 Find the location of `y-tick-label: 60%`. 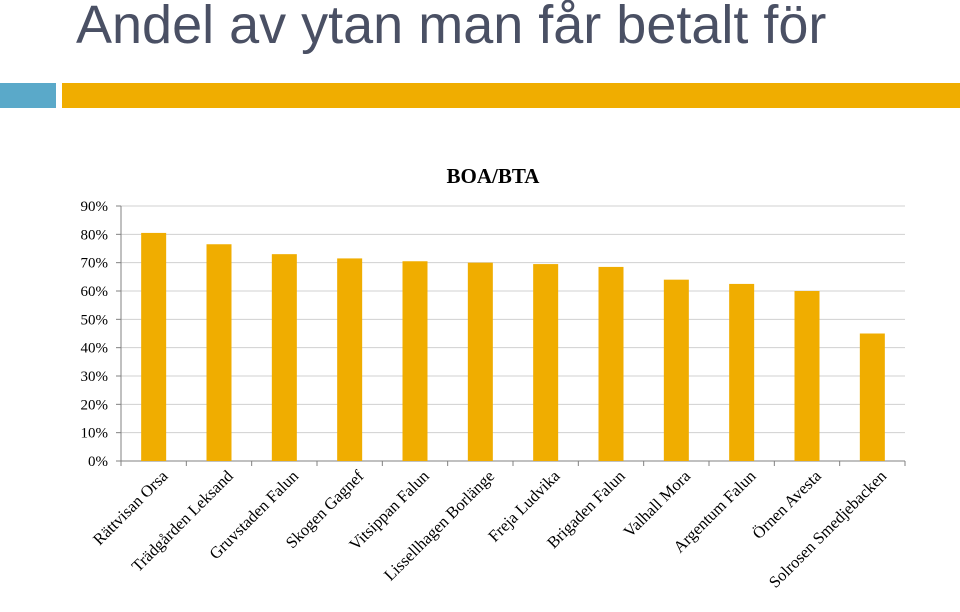

y-tick-label: 60% is located at coordinates (95, 292).